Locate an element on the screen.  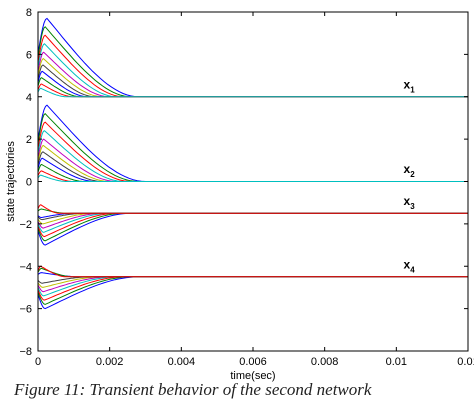
x-axis-label: time(sec) is located at coordinates (252, 376).